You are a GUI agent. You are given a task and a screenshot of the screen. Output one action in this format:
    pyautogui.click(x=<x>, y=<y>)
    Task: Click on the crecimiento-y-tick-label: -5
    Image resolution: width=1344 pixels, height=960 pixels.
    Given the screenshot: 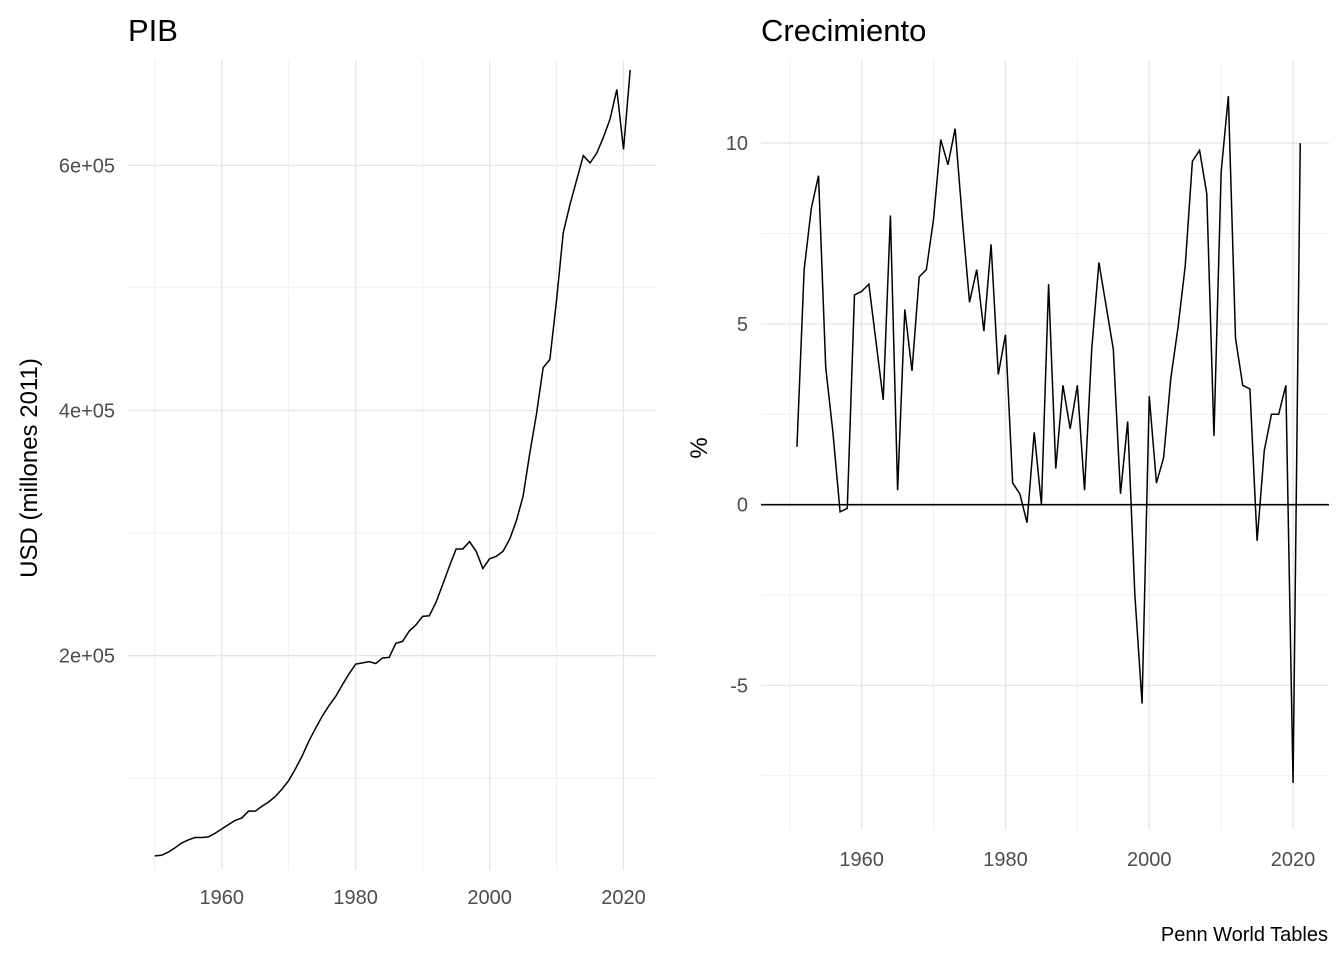 What is the action you would take?
    pyautogui.click(x=739, y=686)
    